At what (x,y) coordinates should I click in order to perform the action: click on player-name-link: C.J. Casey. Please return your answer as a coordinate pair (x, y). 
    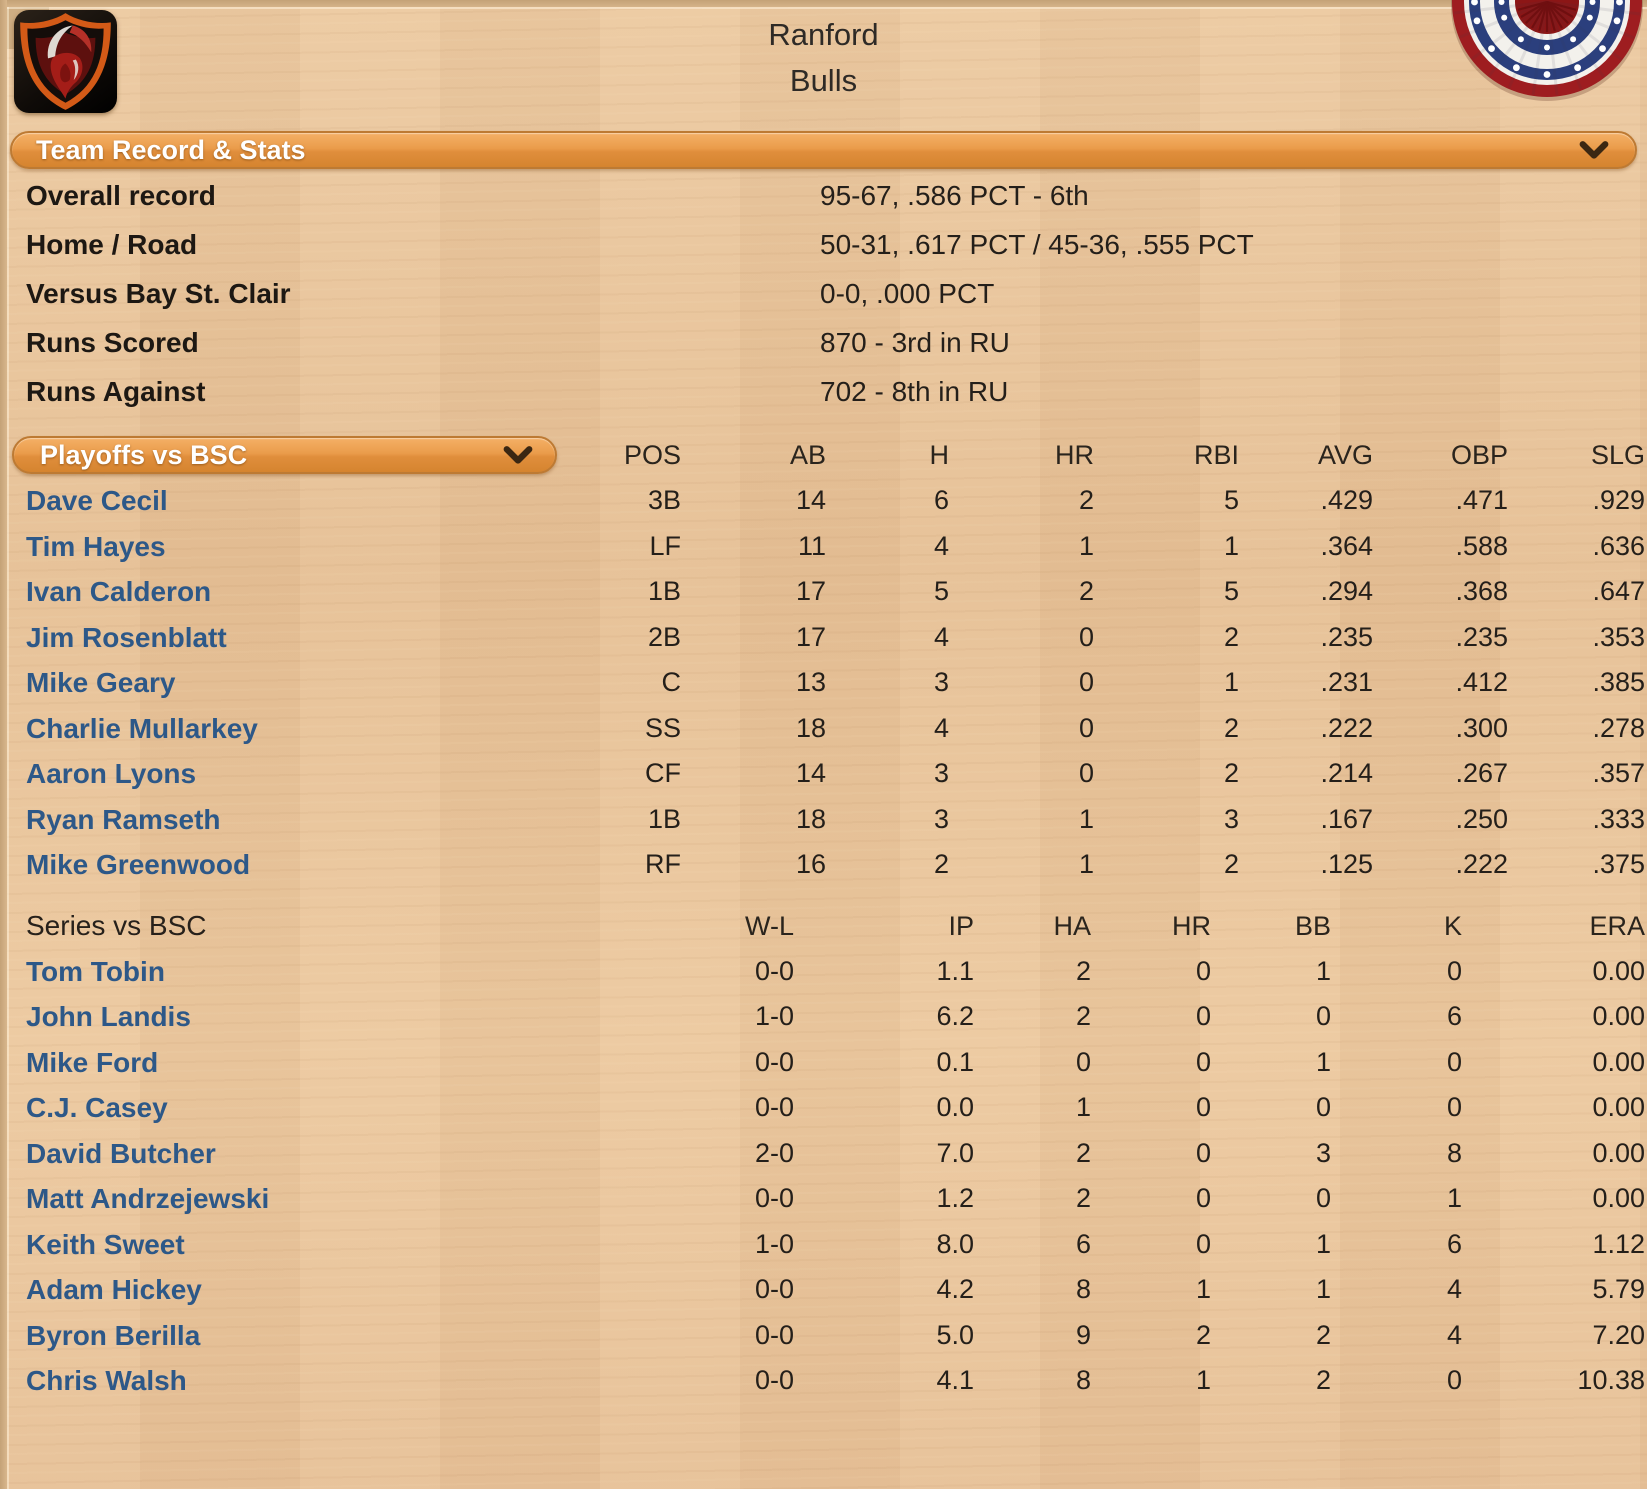
    Looking at the image, I should click on (97, 1107).